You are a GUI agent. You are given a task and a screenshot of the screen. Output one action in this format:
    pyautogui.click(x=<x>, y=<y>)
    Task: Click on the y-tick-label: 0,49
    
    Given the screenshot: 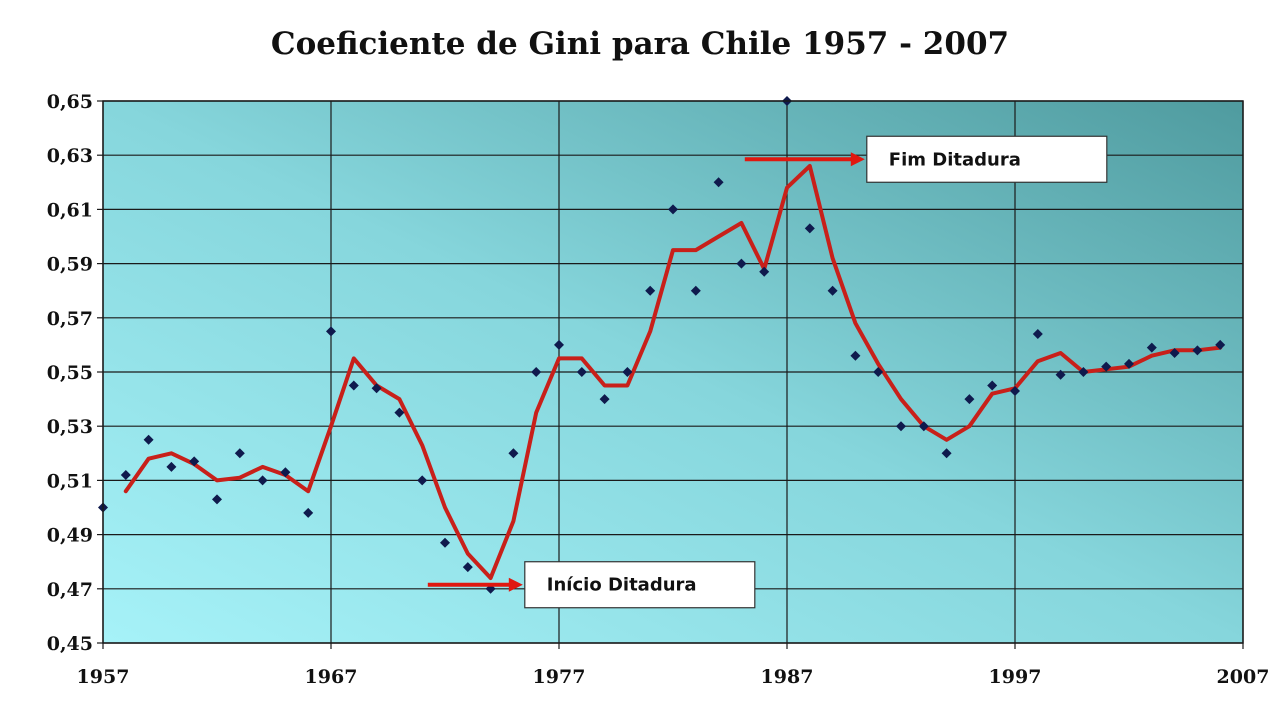 What is the action you would take?
    pyautogui.click(x=70, y=536)
    